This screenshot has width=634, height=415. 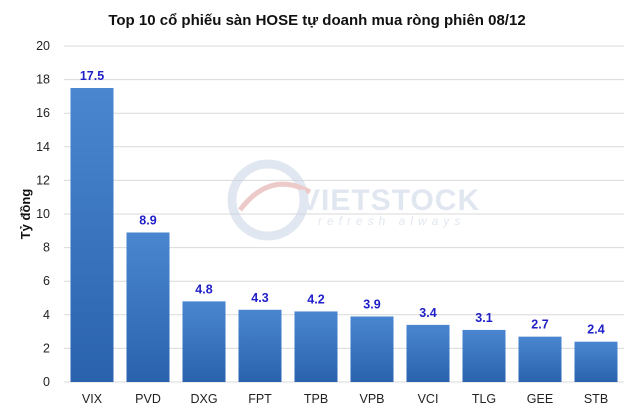 I want to click on y-tick-label: 10, so click(x=43, y=214).